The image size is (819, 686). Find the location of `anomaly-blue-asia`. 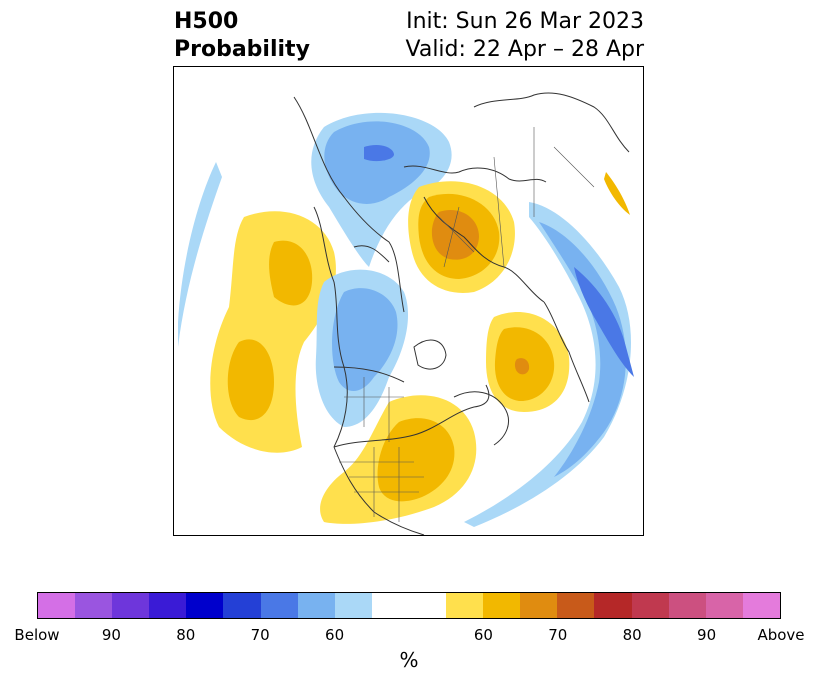

anomaly-blue-asia is located at coordinates (604, 322).